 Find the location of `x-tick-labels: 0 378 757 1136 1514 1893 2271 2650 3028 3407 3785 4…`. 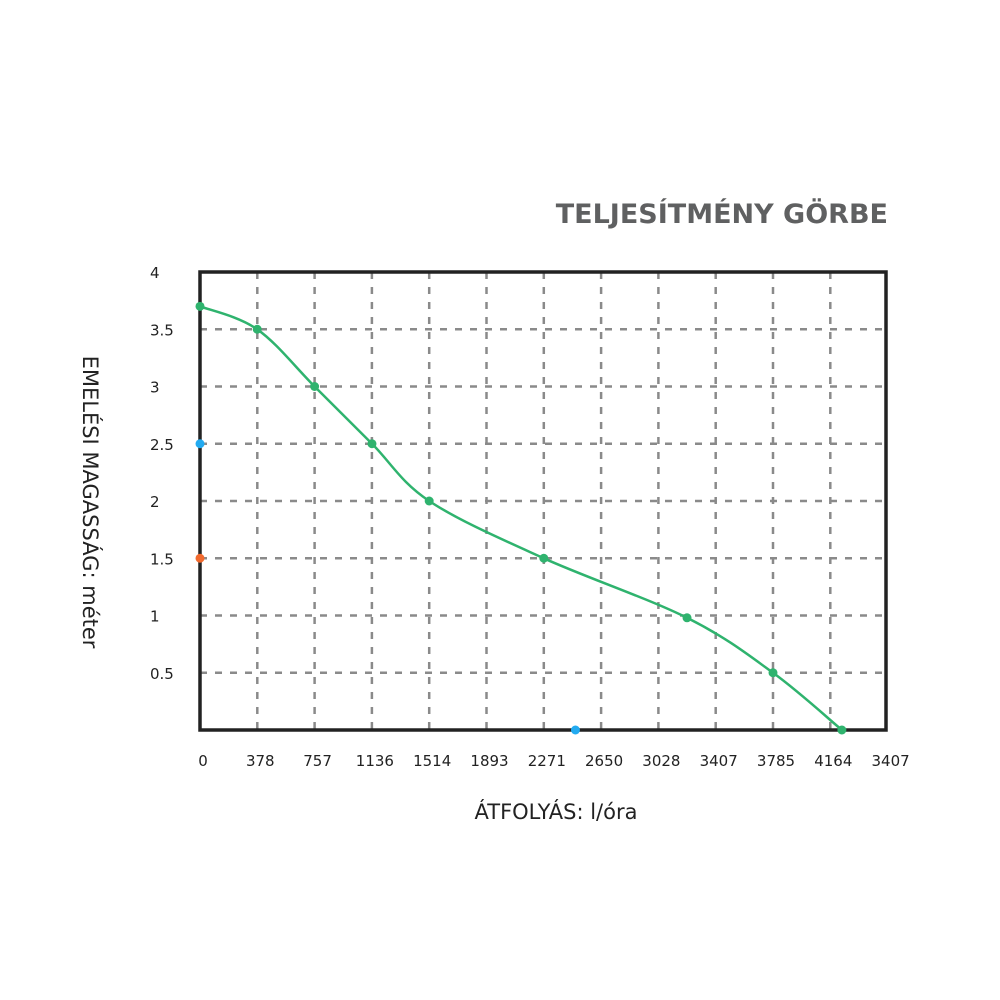

x-tick-labels: 0 378 757 1136 1514 1893 2271 2650 3028 3407 3785 4… is located at coordinates (553, 761).